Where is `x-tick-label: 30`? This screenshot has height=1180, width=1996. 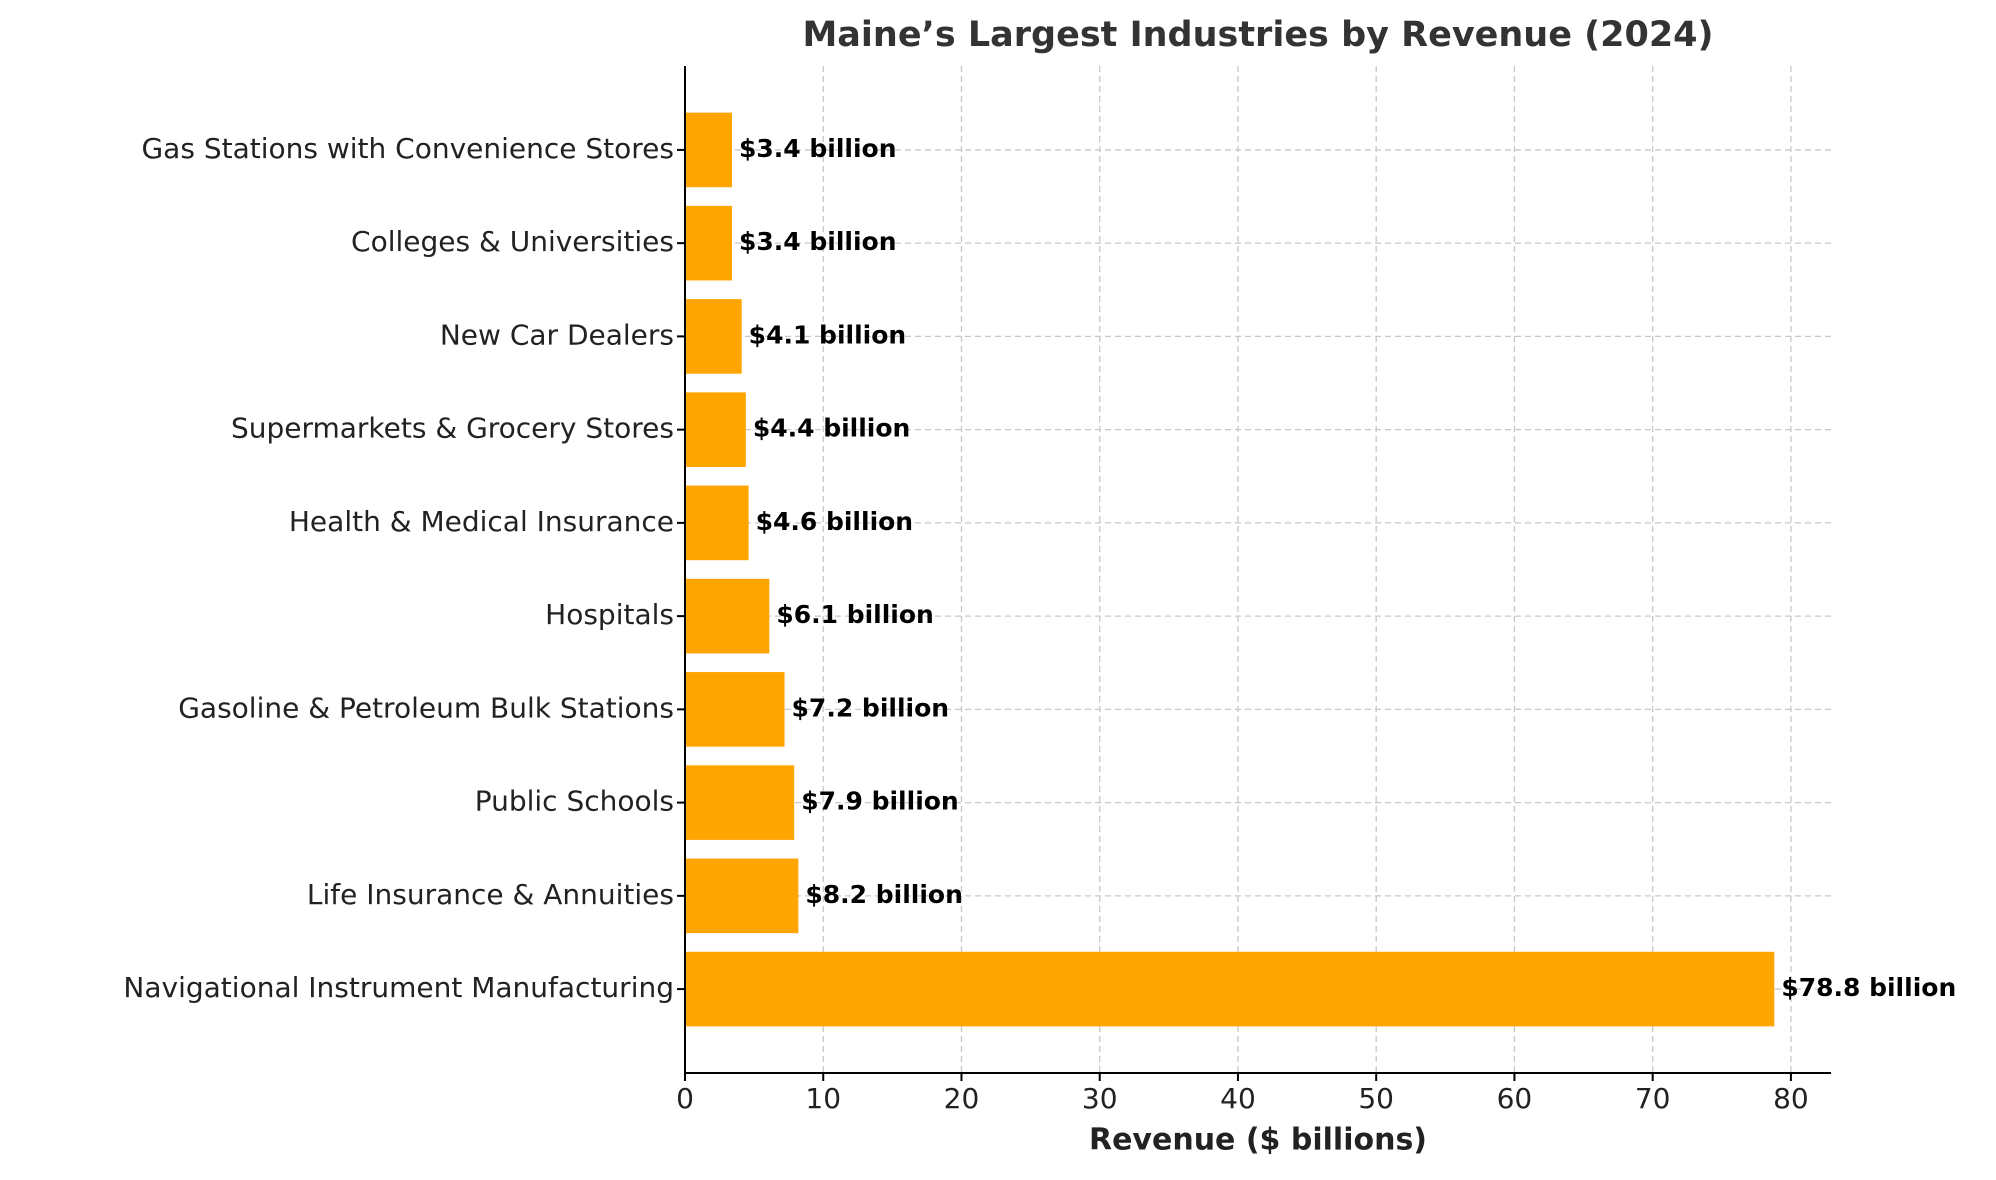
x-tick-label: 30 is located at coordinates (1100, 1098).